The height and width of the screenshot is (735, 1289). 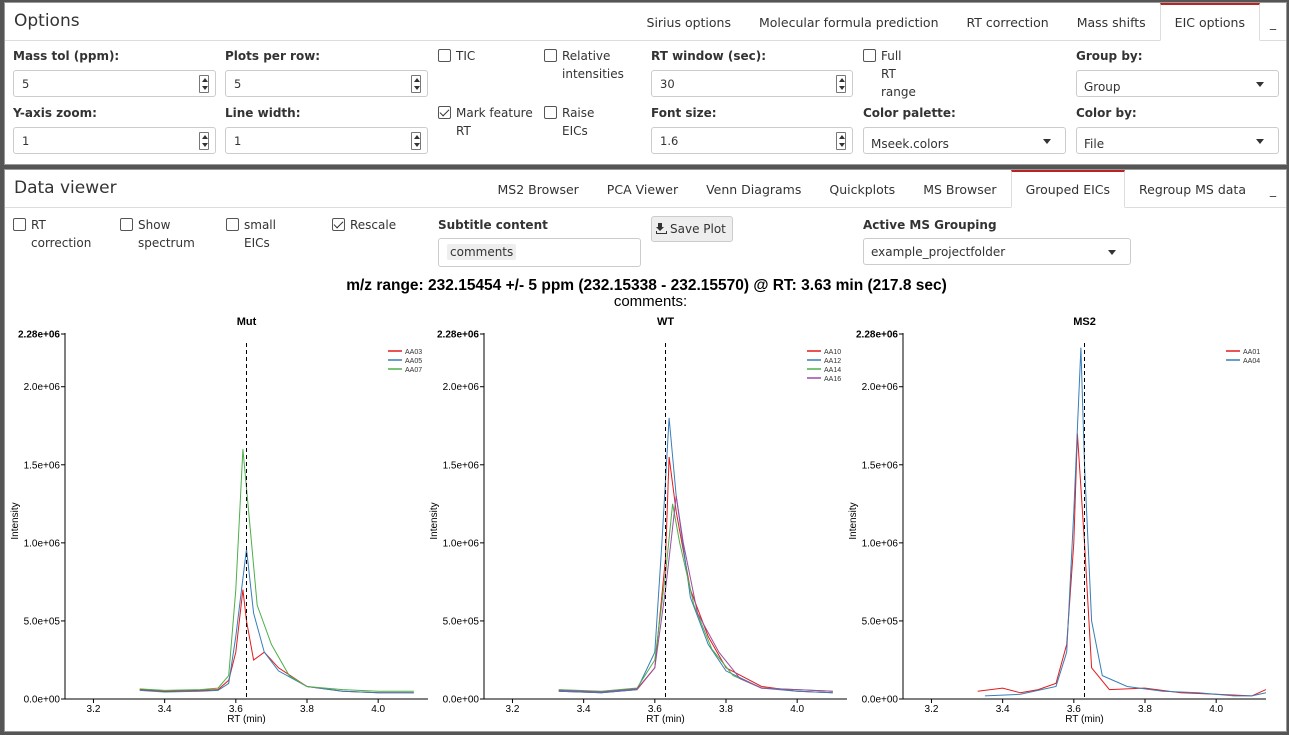 What do you see at coordinates (539, 252) in the screenshot?
I see `subtitle-content-input: comments` at bounding box center [539, 252].